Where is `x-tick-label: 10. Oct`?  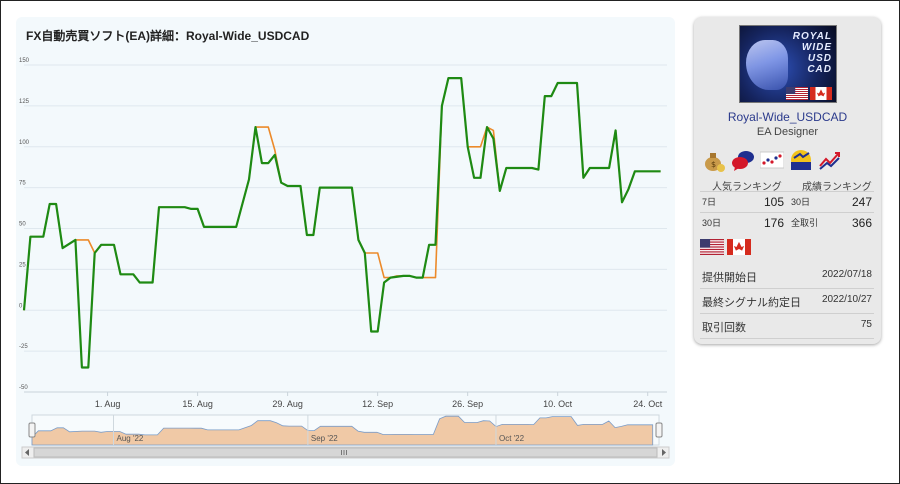 x-tick-label: 10. Oct is located at coordinates (558, 404).